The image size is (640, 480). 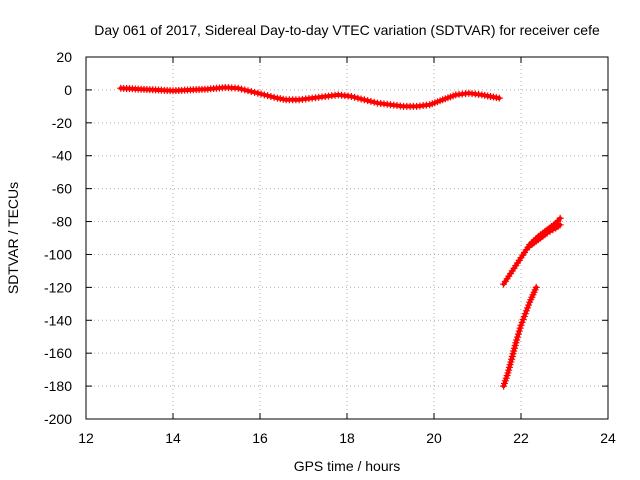 I want to click on y-tick-label: -160, so click(x=58, y=353).